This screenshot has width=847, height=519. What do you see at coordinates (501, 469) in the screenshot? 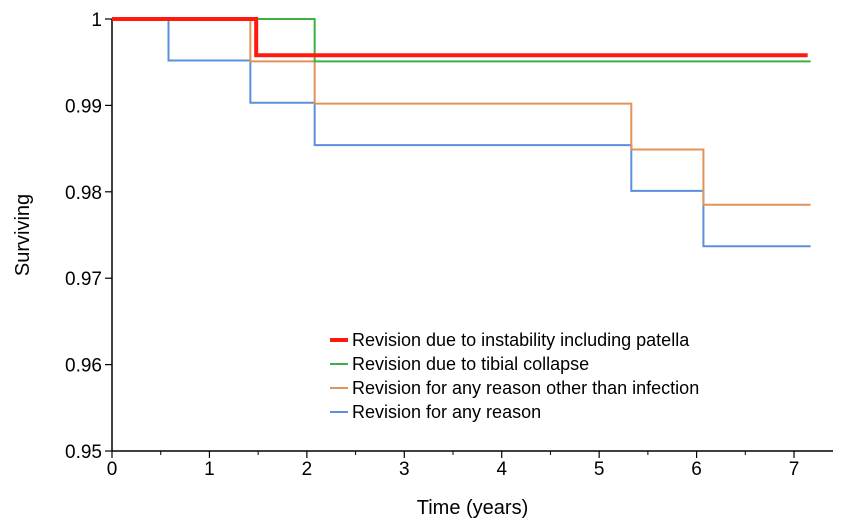
I see `x-tick-label: 4` at bounding box center [501, 469].